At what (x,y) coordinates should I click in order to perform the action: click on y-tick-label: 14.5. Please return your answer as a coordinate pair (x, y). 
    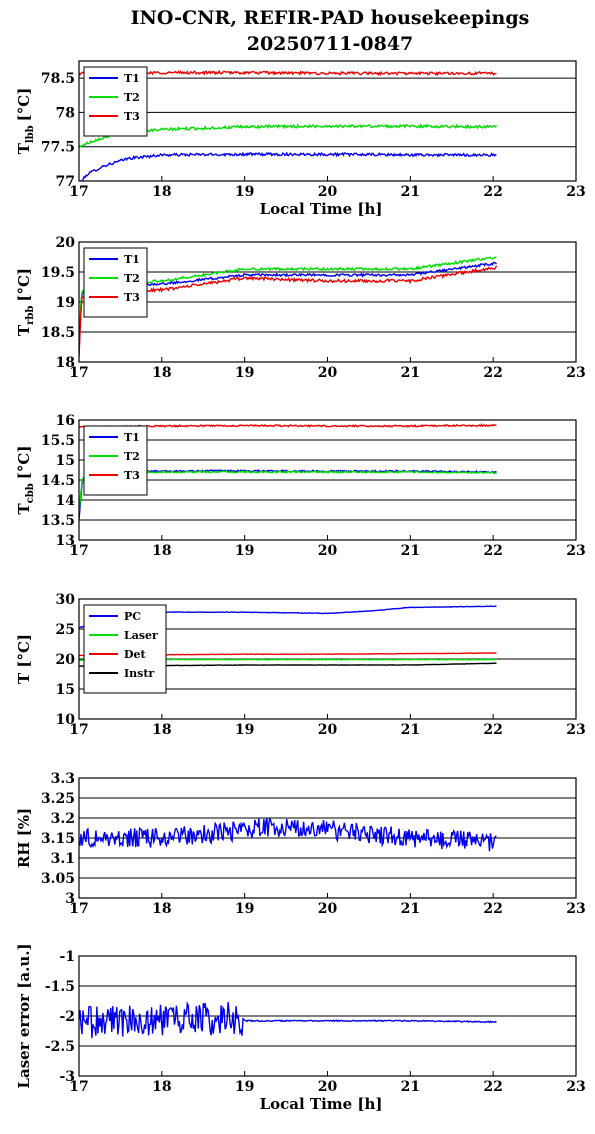
    Looking at the image, I should click on (58, 481).